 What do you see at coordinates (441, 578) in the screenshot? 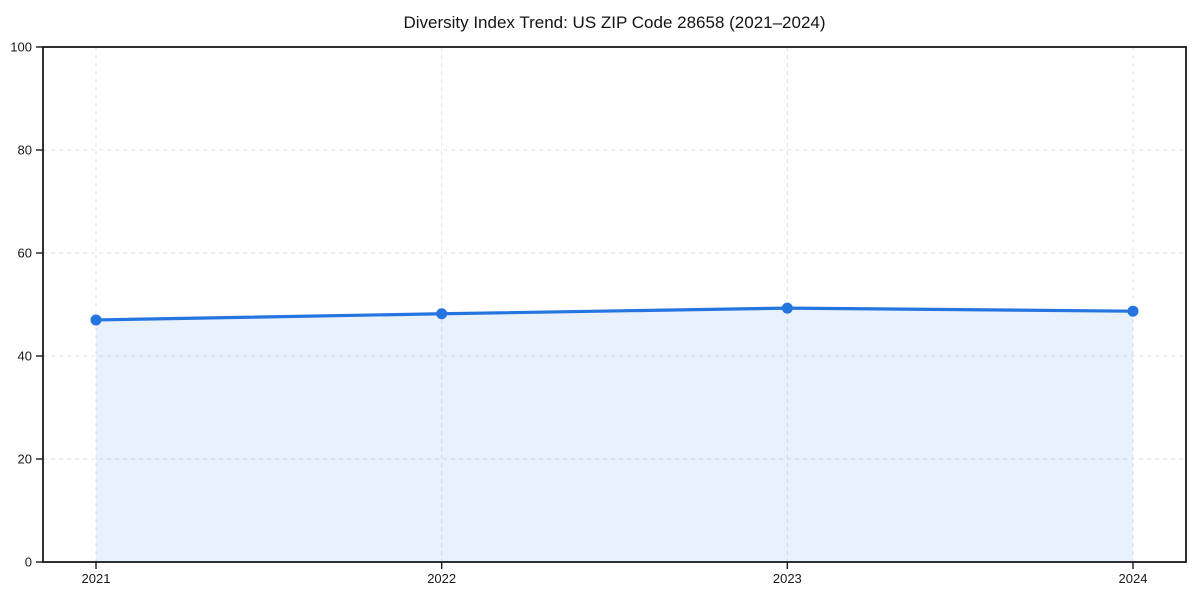
I see `x-axis-tick-label: 2022` at bounding box center [441, 578].